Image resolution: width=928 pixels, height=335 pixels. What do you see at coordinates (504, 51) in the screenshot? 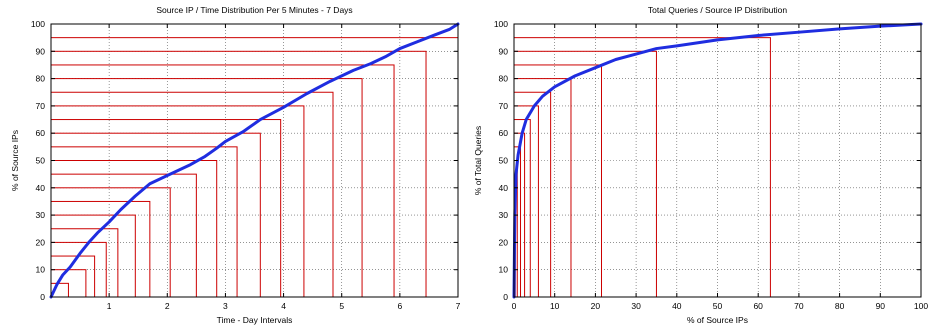
I see `chart-2-ytick-label: 90` at bounding box center [504, 51].